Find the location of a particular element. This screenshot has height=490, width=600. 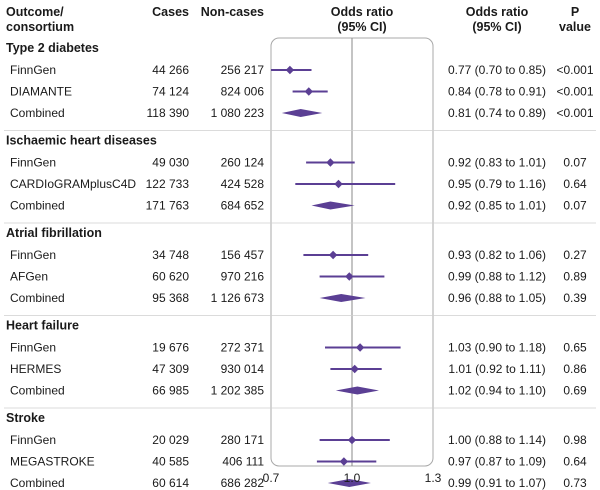

header-outcome-line1: Outcome/ is located at coordinates (35, 12).